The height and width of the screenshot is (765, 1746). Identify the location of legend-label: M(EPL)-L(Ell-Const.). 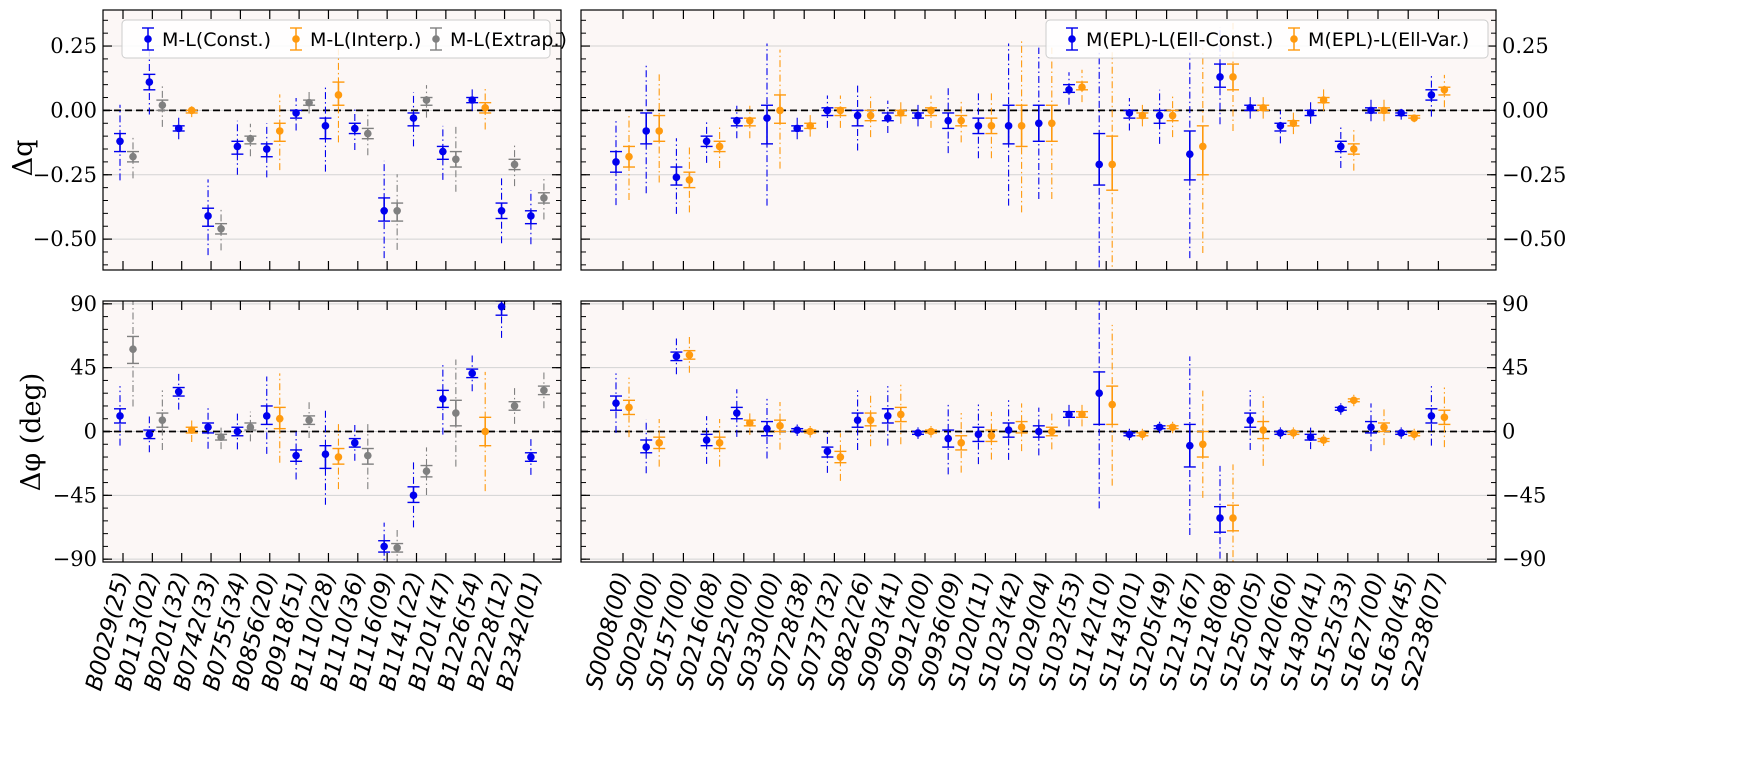
(1179, 40).